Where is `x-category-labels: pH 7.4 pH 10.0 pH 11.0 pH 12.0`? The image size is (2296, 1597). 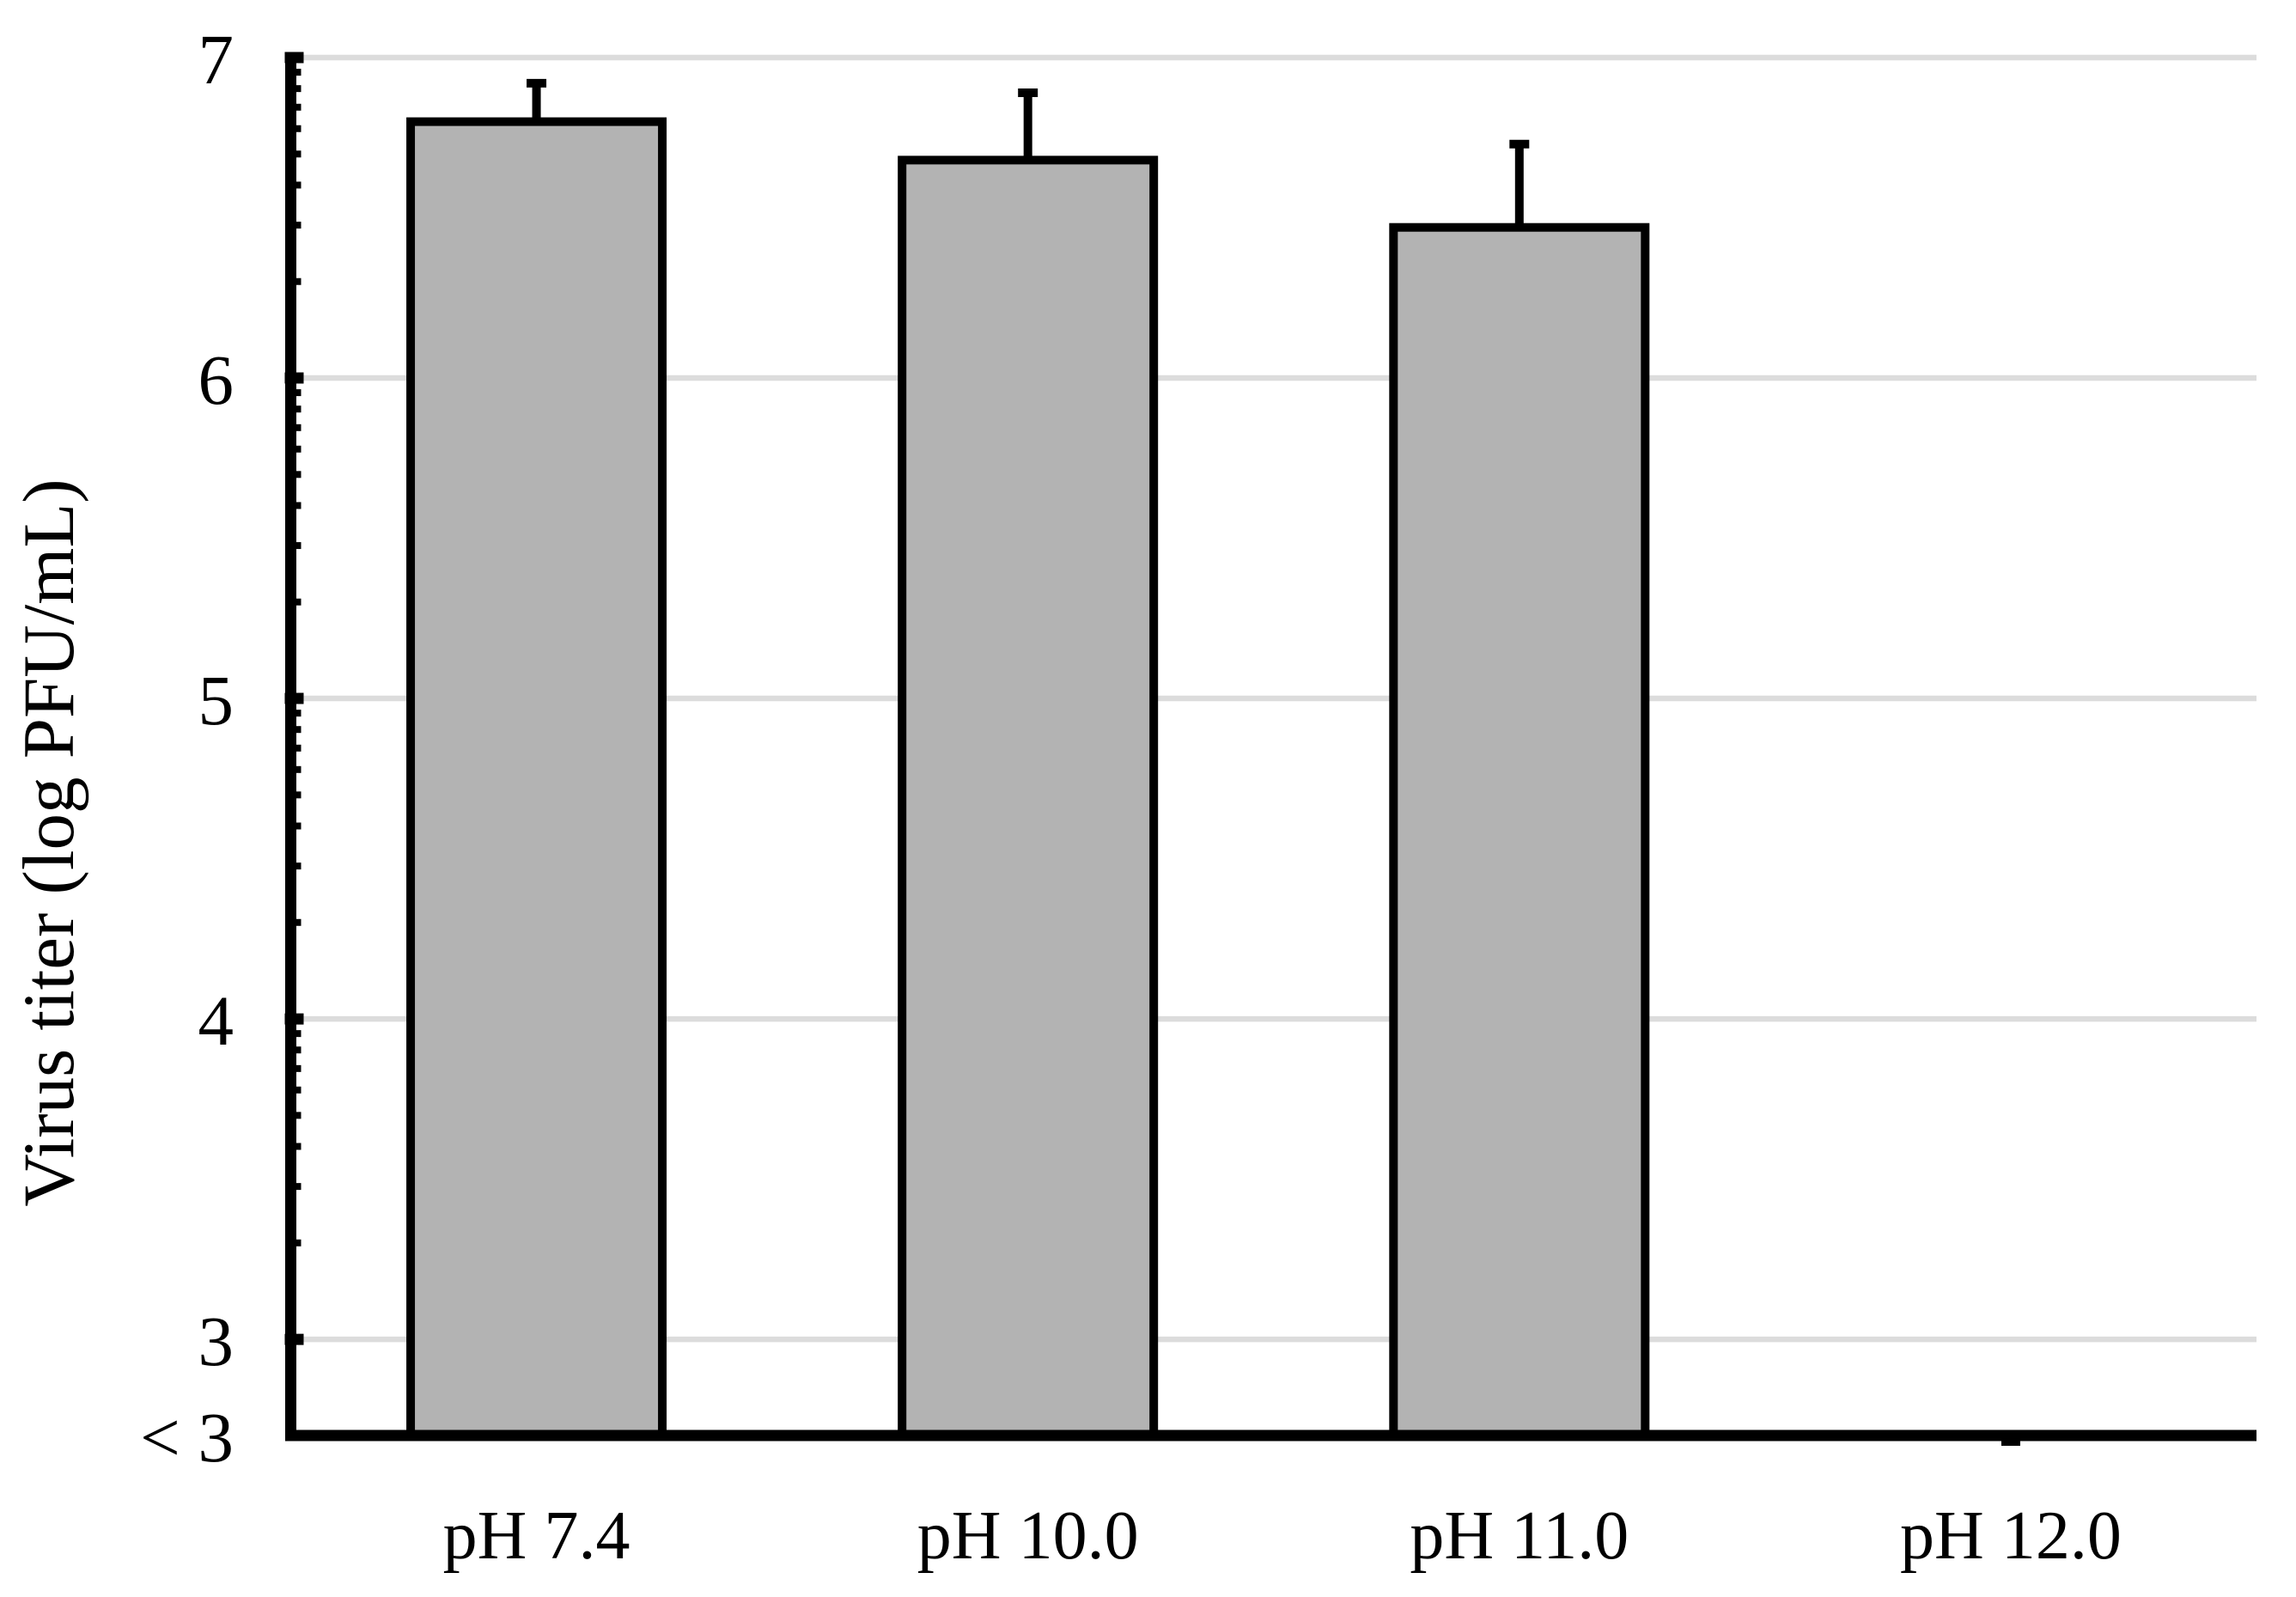 x-category-labels: pH 7.4 pH 10.0 pH 11.0 pH 12.0 is located at coordinates (1282, 1536).